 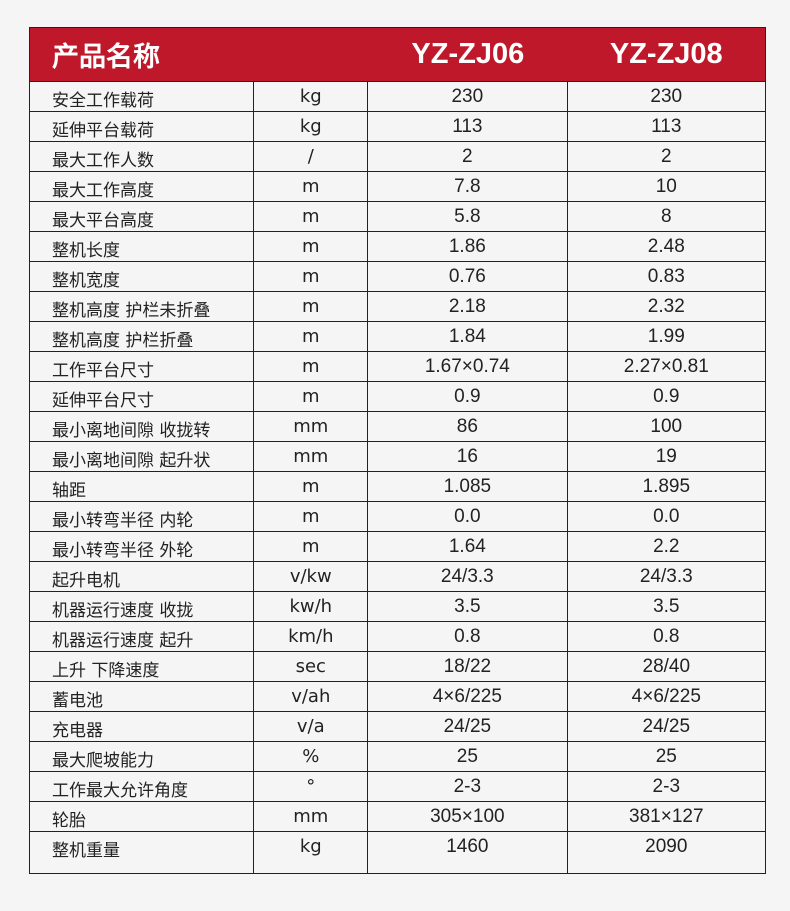 What do you see at coordinates (142, 756) in the screenshot?
I see `spec-label: 最大爬坡能力` at bounding box center [142, 756].